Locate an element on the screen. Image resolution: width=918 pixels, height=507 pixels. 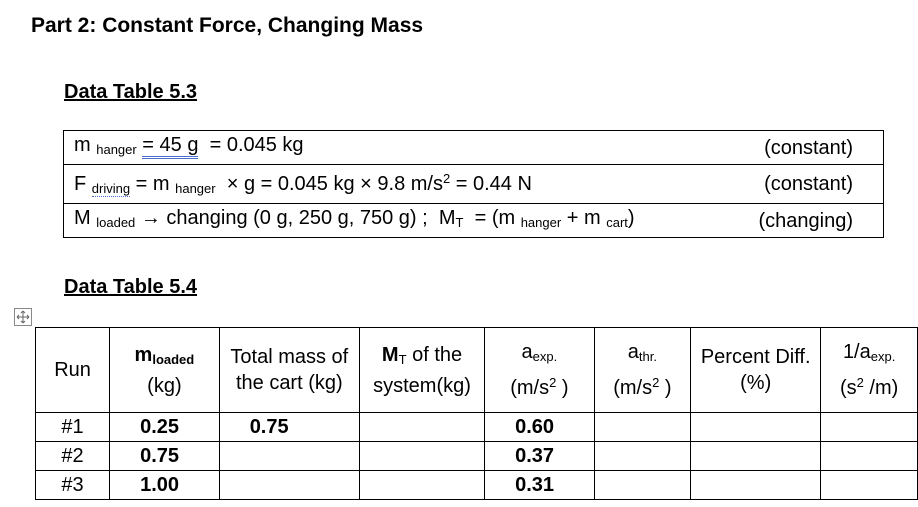
text: = 0.44 N is located at coordinates (493, 184).